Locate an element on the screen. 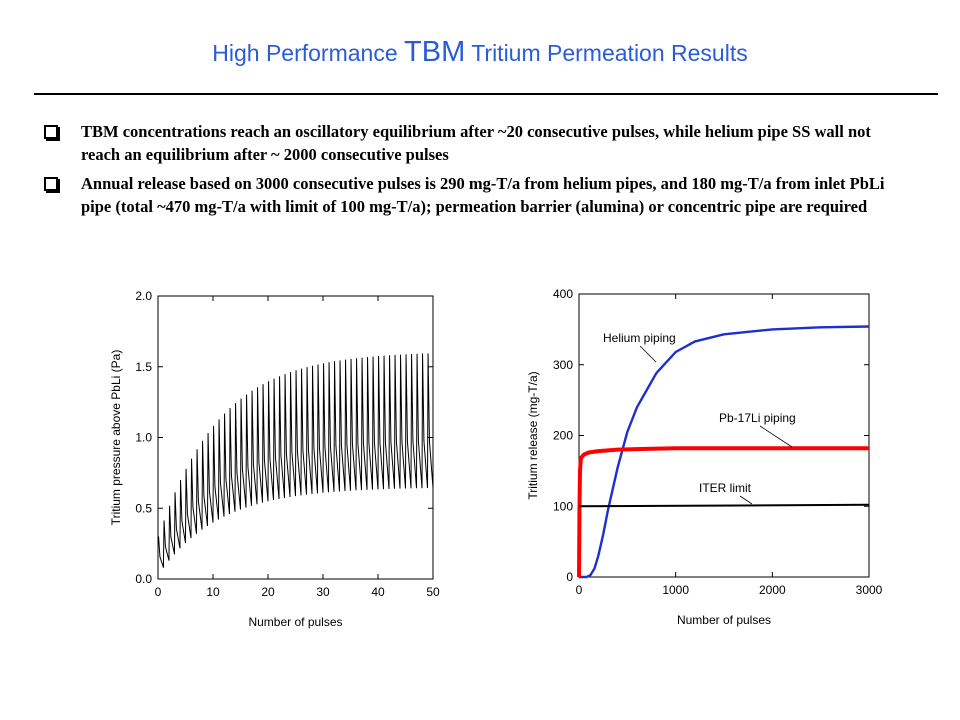  y-axis-label: Tritium pressure above PbLi (Pa) is located at coordinates (116, 438).